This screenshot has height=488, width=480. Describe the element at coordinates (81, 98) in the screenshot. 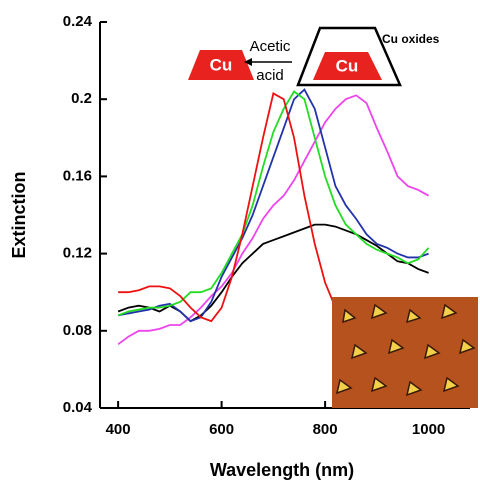

I see `y-tick-label: 0.2` at that location.